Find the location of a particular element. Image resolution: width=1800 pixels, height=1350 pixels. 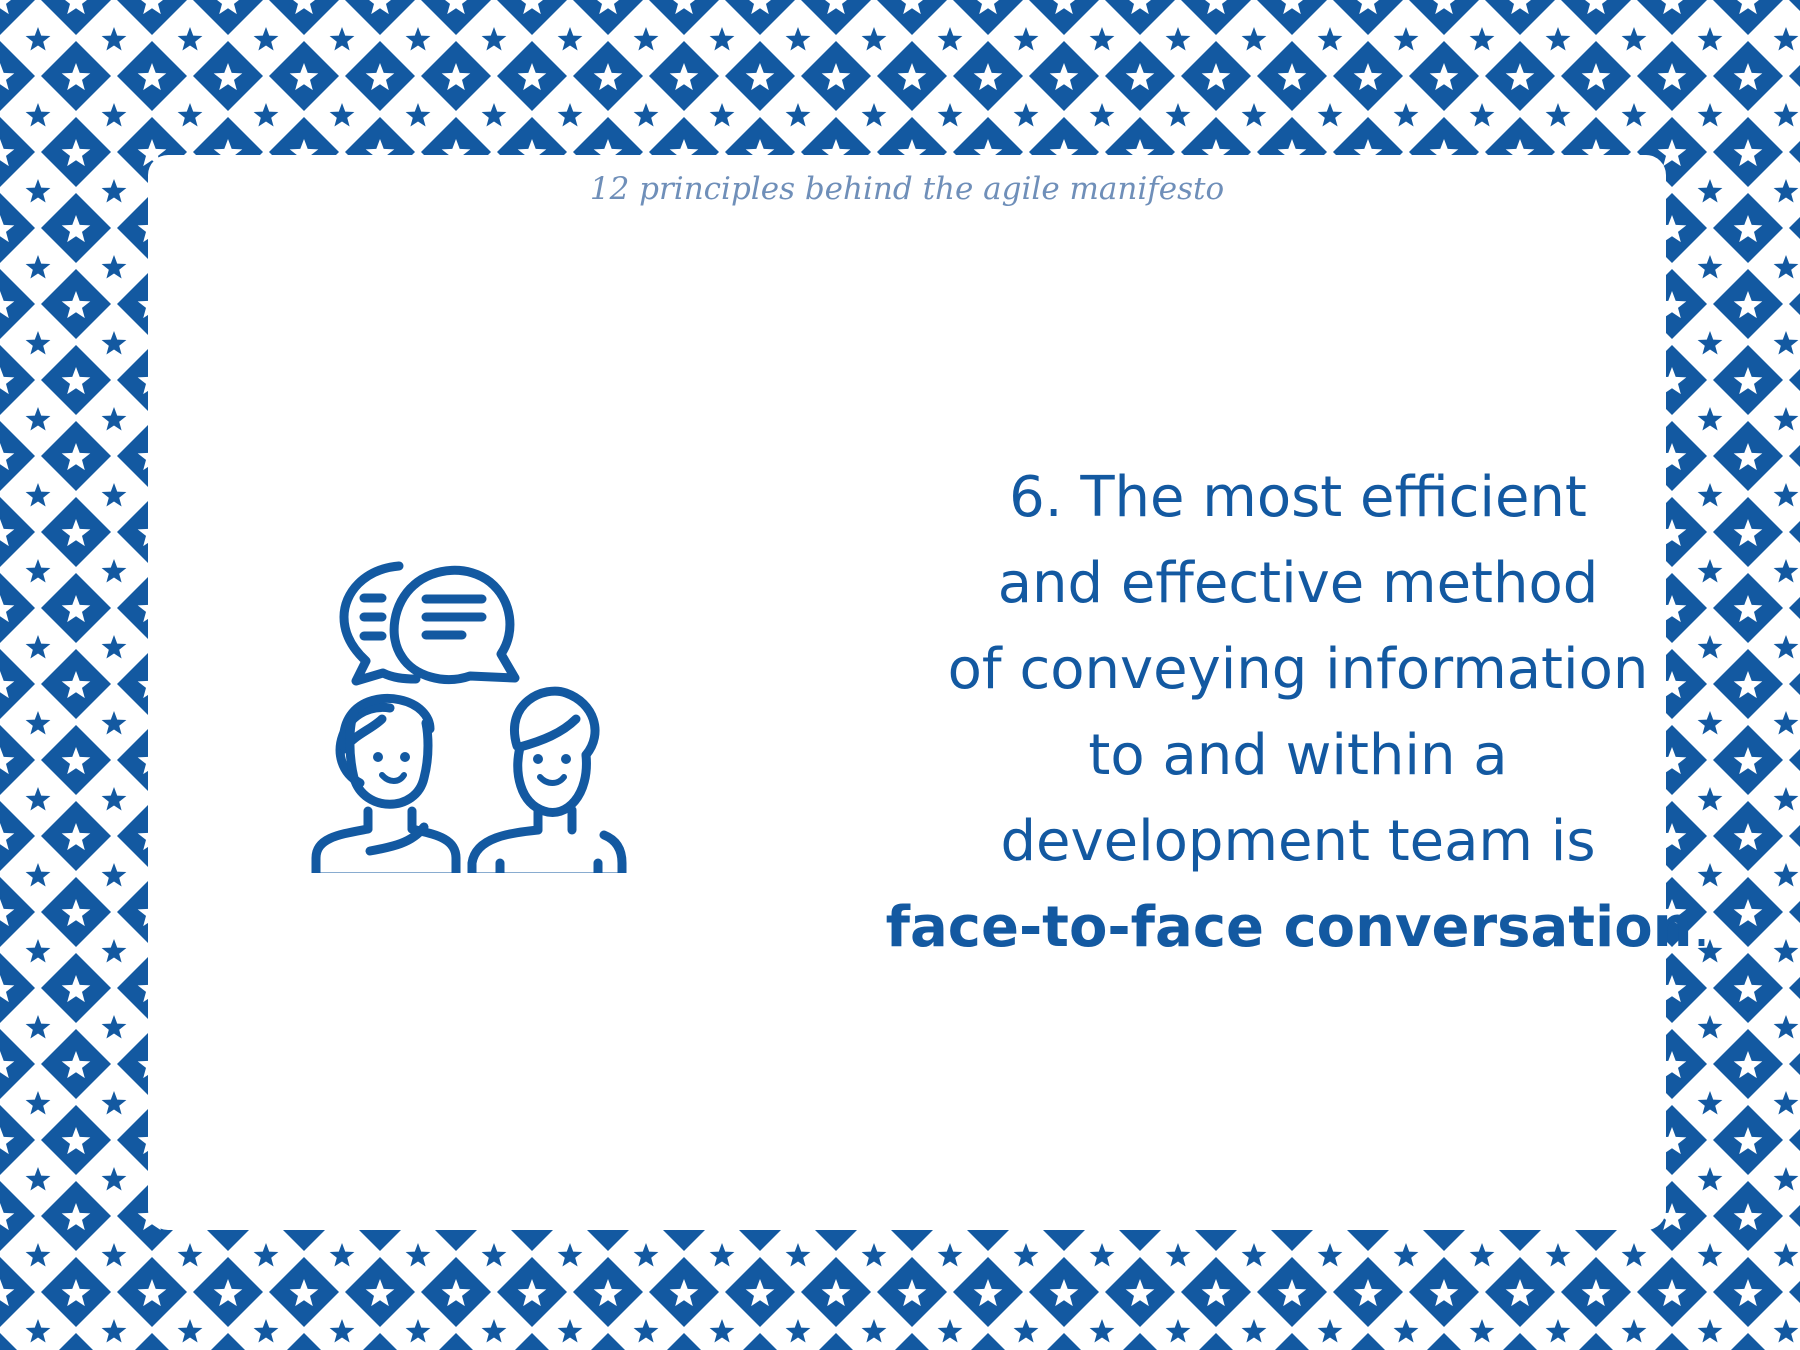

principle-line: 6. The most efficient is located at coordinates (1298, 497).